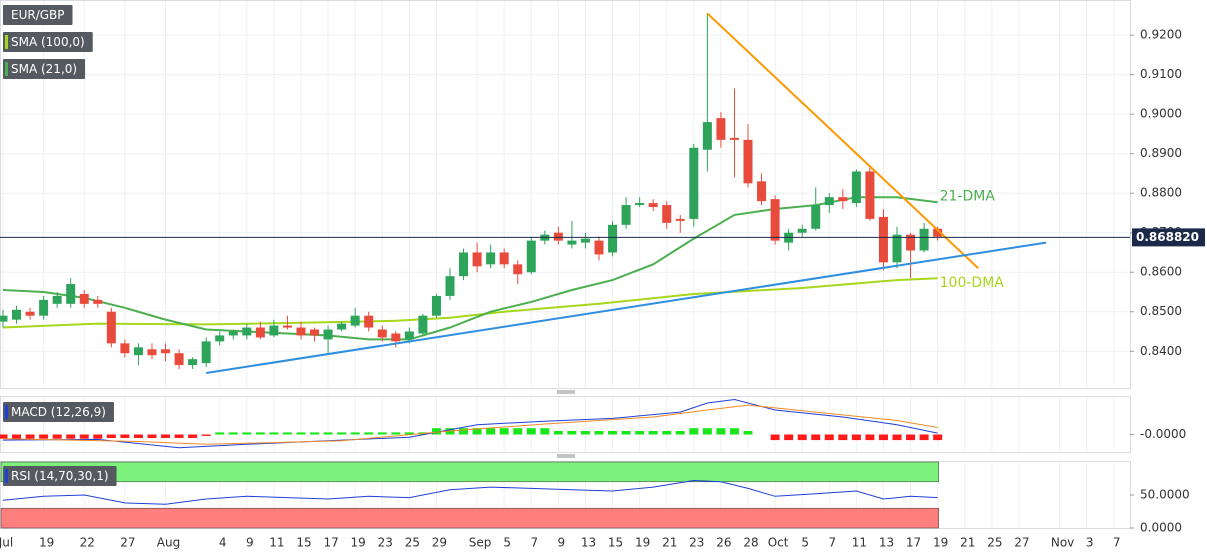  I want to click on x-tick-label: Oct, so click(778, 543).